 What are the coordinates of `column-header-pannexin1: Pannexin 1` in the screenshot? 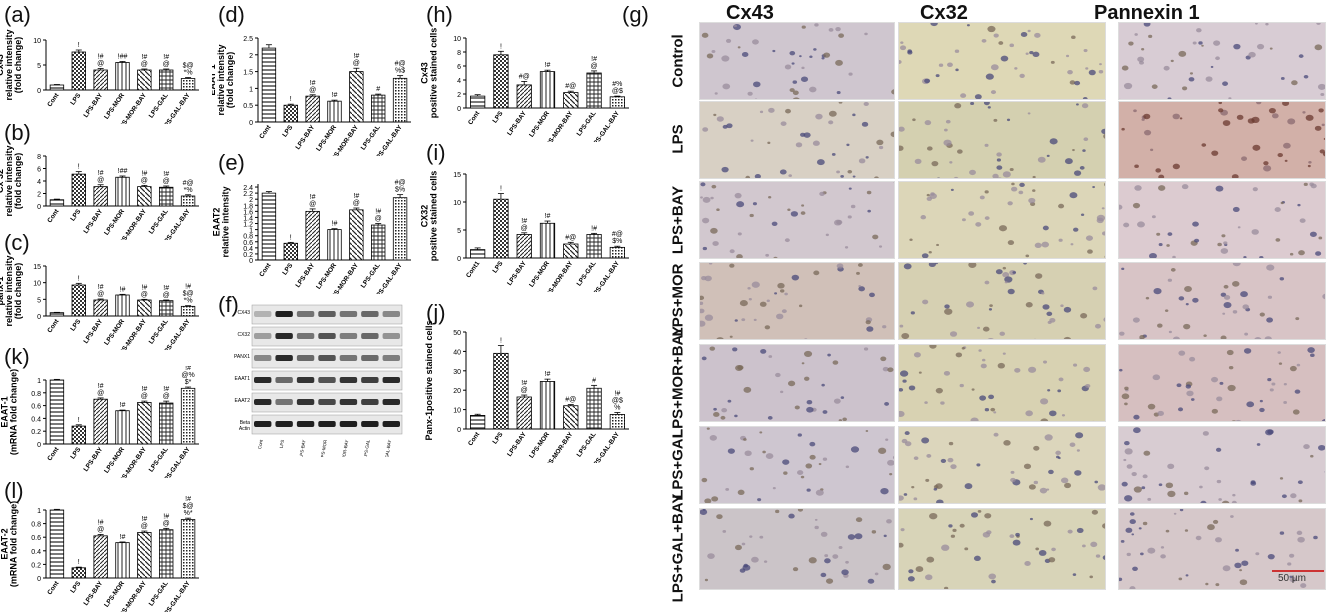 It's located at (1147, 13).